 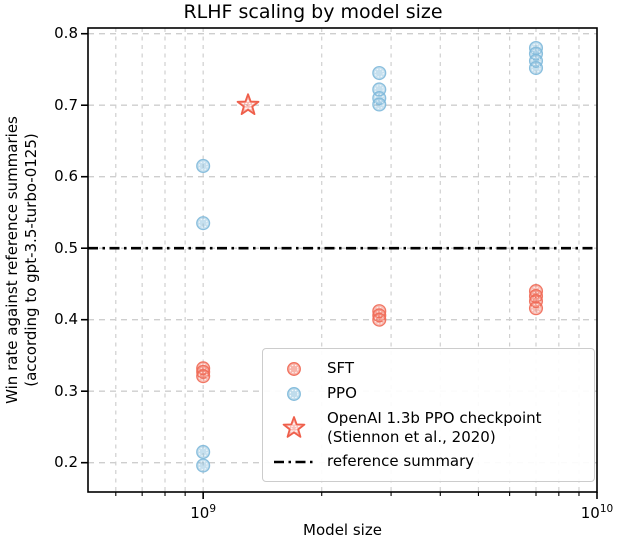 I want to click on legend-label-sft: SFT, so click(x=341, y=368).